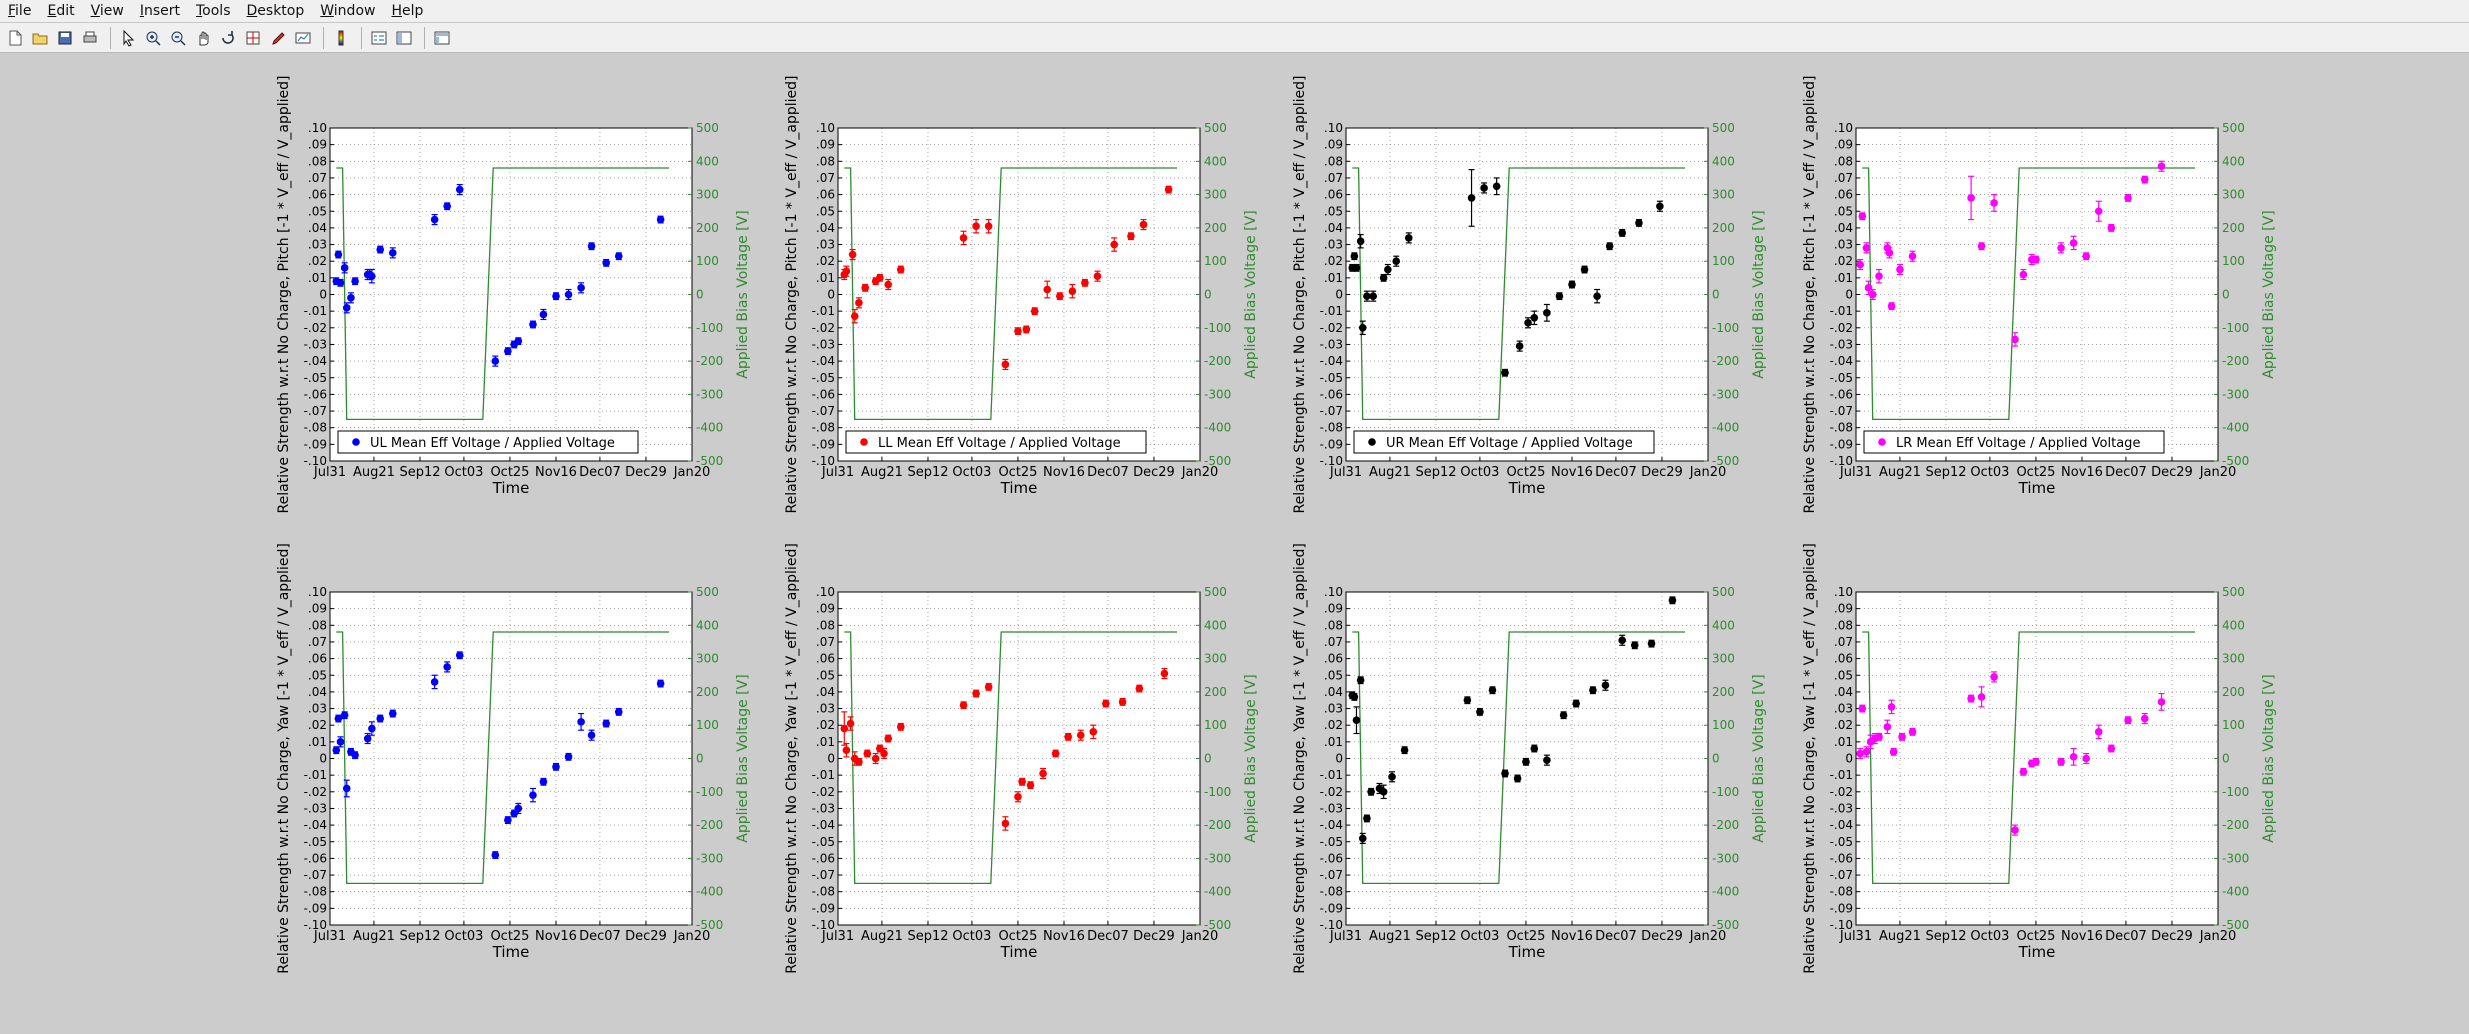 The width and height of the screenshot is (2469, 1034). What do you see at coordinates (253, 38) in the screenshot?
I see `data-cursor-button` at bounding box center [253, 38].